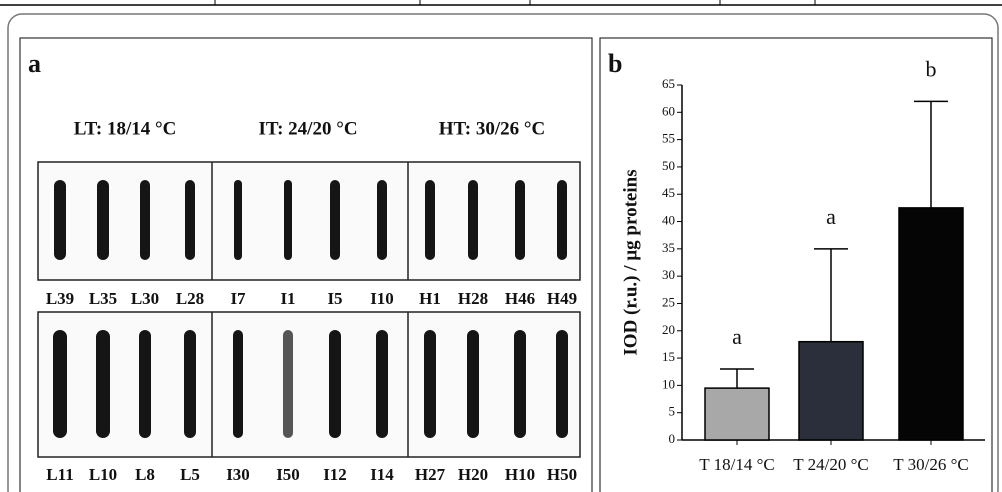 This screenshot has height=492, width=1002. What do you see at coordinates (668, 138) in the screenshot?
I see `y-tick-label: 55` at bounding box center [668, 138].